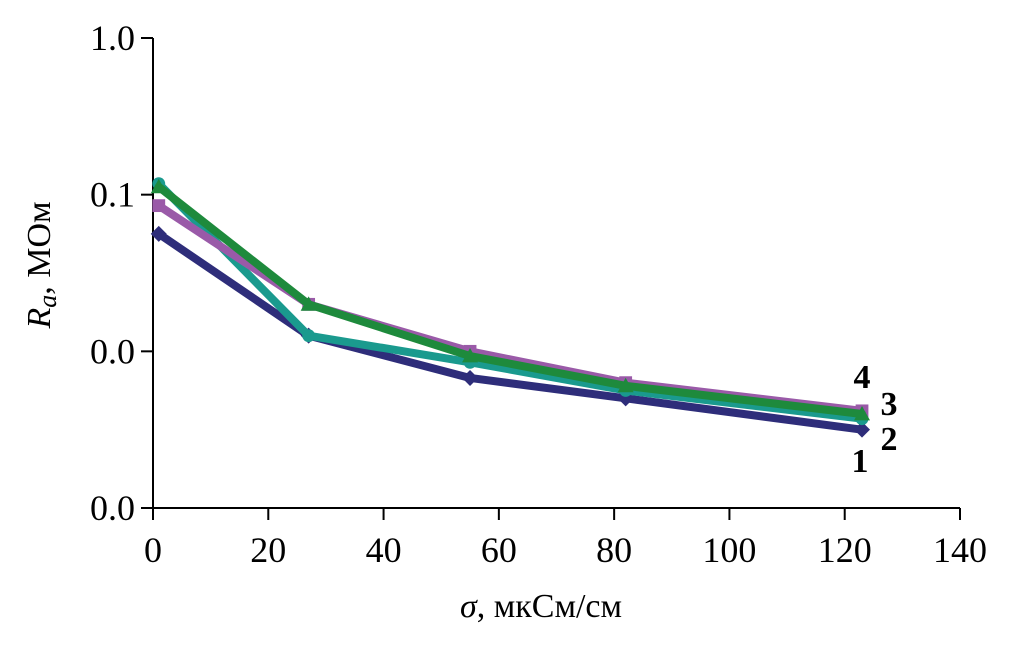  What do you see at coordinates (121, 273) in the screenshot?
I see `y-ticks: 0.0 0.0 0.1 1.0` at bounding box center [121, 273].